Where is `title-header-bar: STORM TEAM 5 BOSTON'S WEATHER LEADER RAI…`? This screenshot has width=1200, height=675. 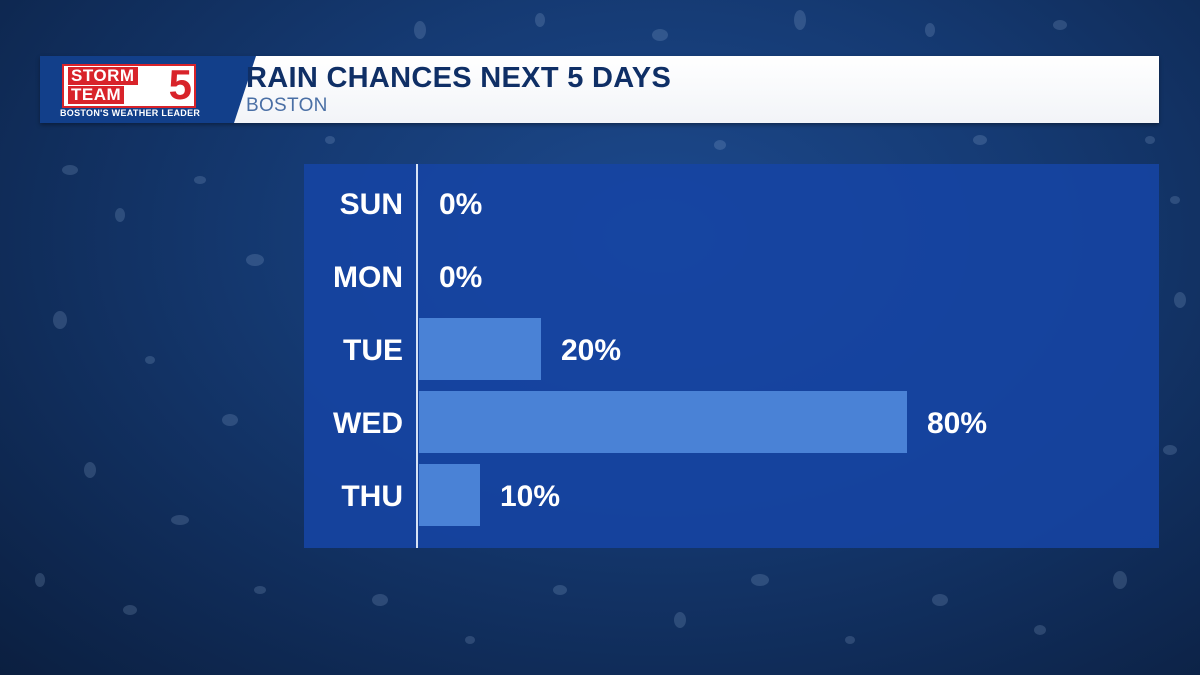
title-header-bar: STORM TEAM 5 BOSTON'S WEATHER LEADER RAI… is located at coordinates (599, 89).